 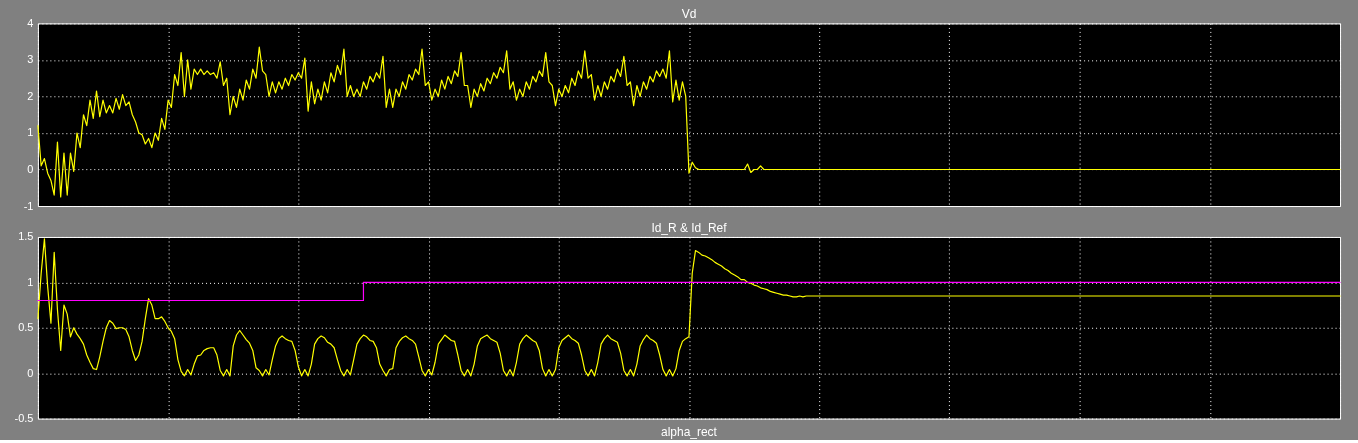 I want to click on y-tick-label: 4, so click(x=30, y=22).